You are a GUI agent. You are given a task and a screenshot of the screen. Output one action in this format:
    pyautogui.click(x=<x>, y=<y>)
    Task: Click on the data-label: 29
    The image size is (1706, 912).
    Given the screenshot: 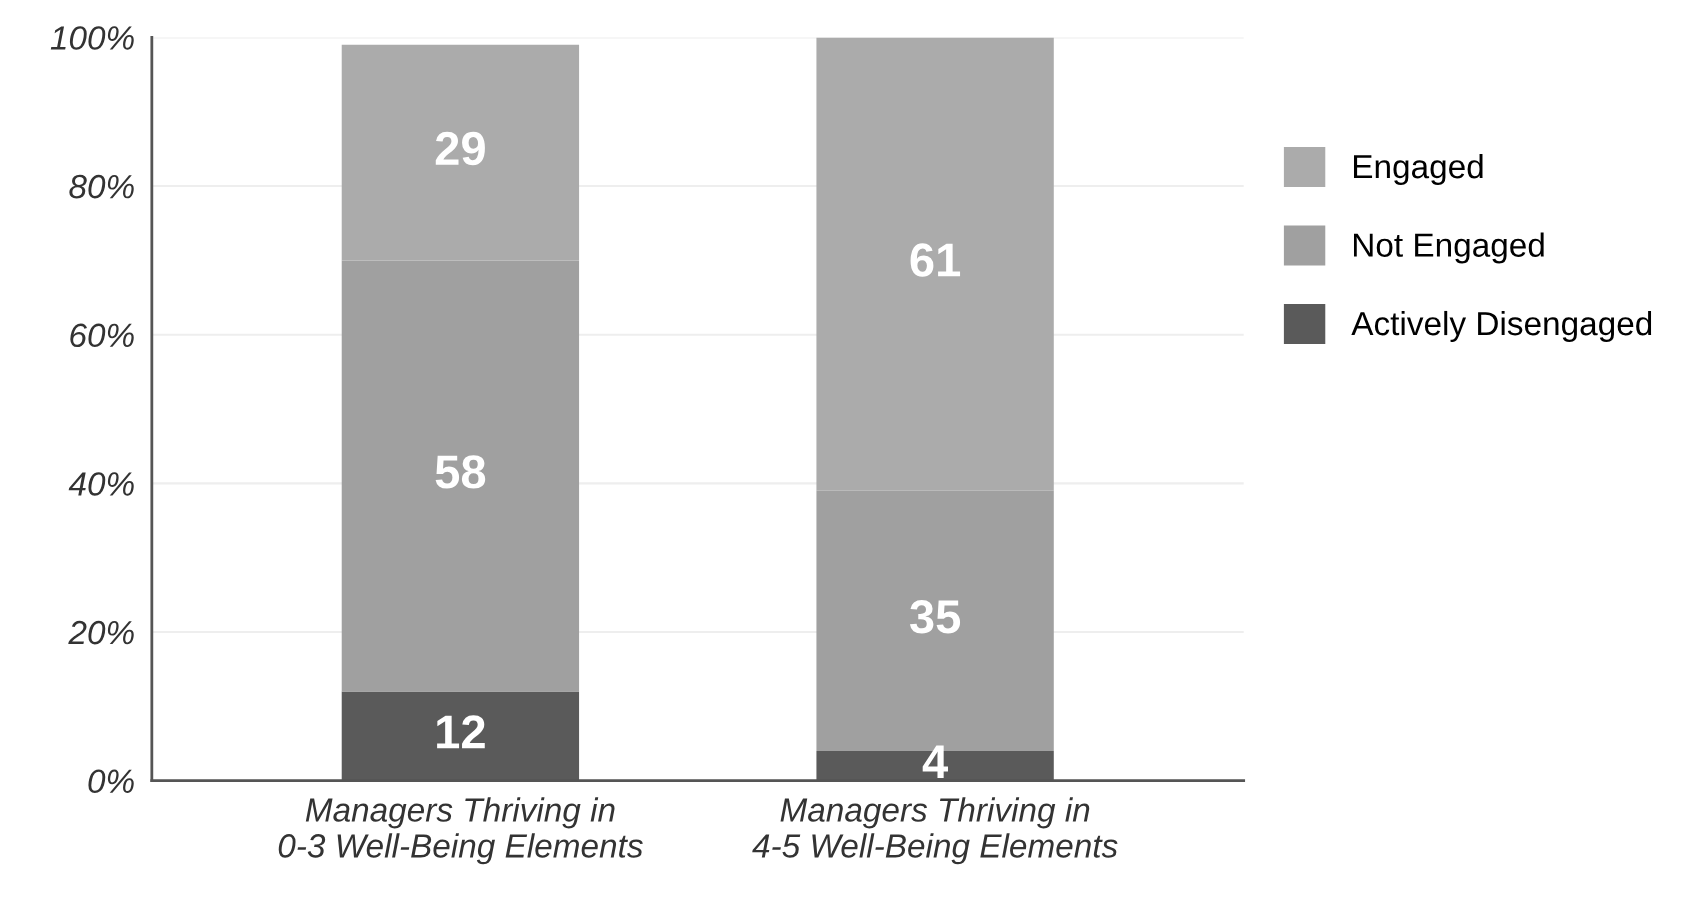 What is the action you would take?
    pyautogui.click(x=460, y=148)
    